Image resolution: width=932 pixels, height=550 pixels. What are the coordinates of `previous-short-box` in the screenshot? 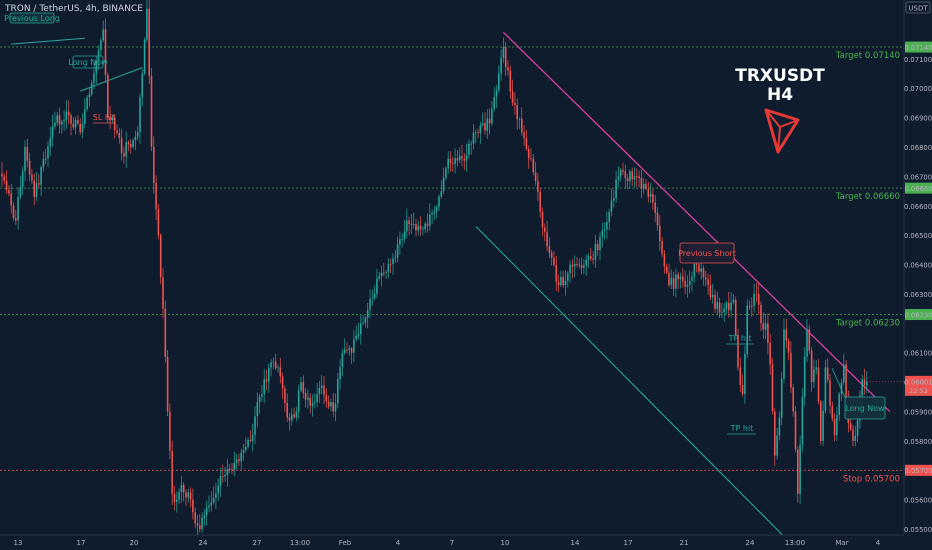 It's located at (707, 253).